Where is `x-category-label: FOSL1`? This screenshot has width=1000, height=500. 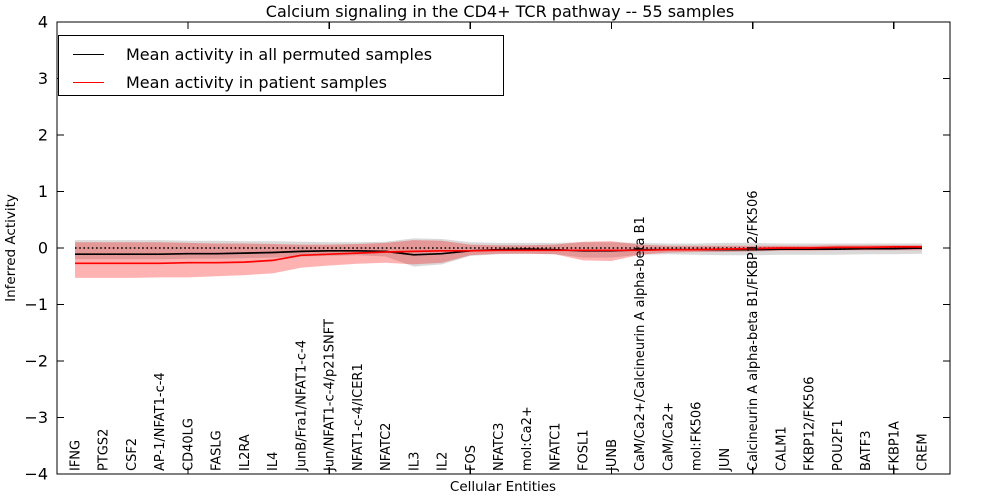
x-category-label: FOSL1 is located at coordinates (584, 450).